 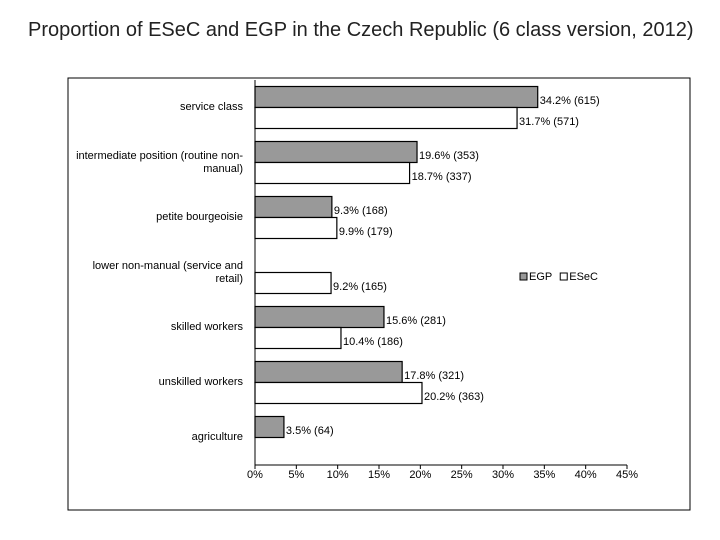 What do you see at coordinates (434, 376) in the screenshot?
I see `data-label: 17.8% (321)` at bounding box center [434, 376].